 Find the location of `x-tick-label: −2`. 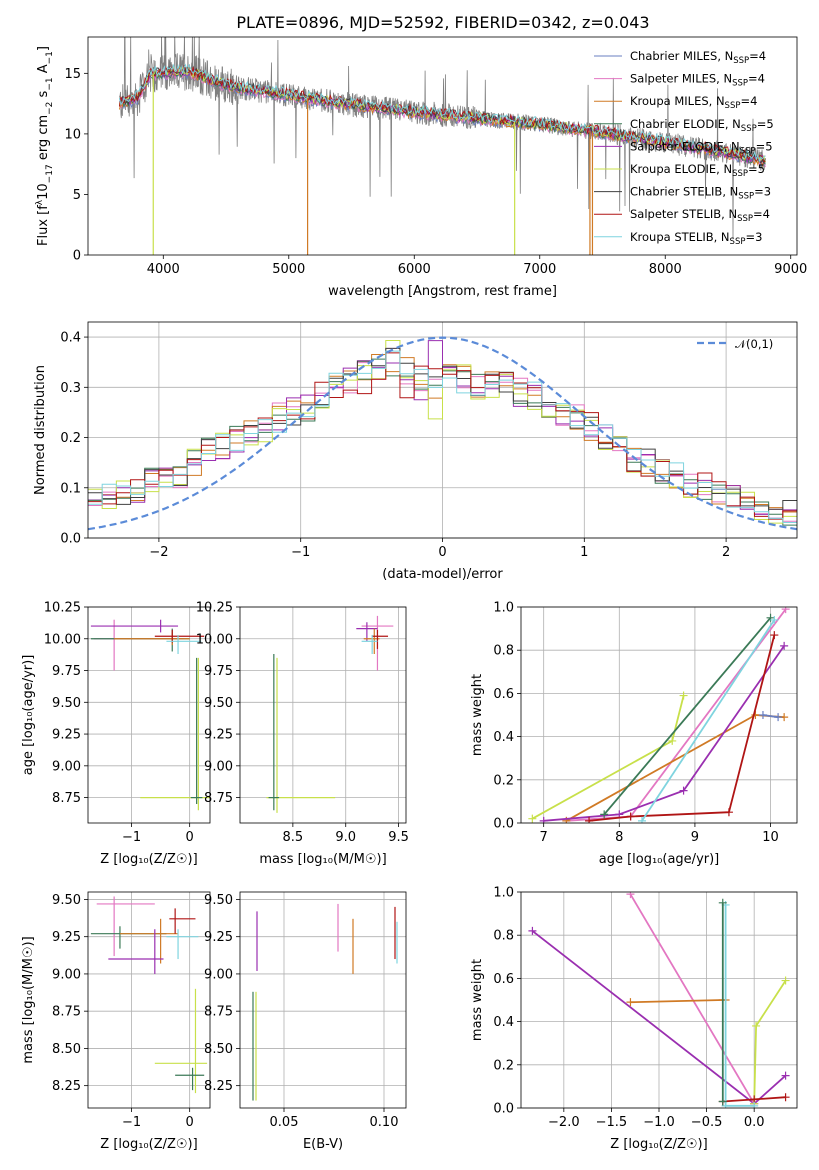

x-tick-label: −2 is located at coordinates (158, 552).